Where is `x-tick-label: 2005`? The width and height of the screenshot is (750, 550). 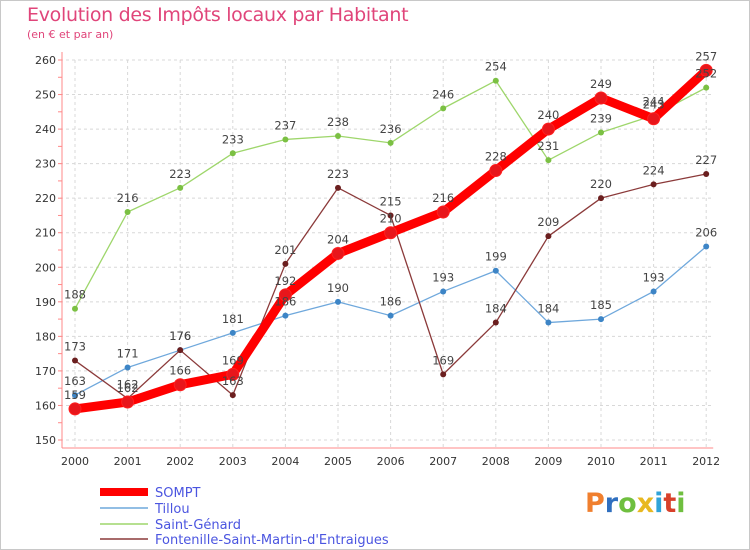
x-tick-label: 2005 is located at coordinates (338, 461).